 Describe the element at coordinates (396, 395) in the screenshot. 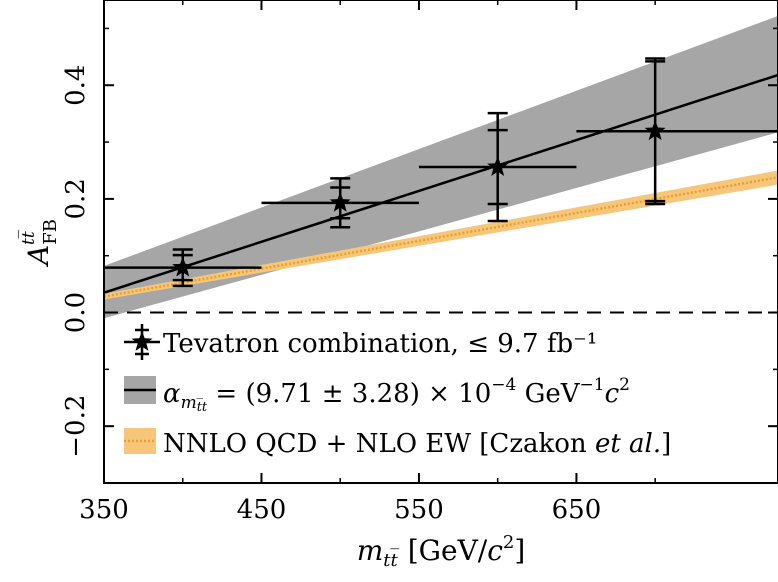

I see `legend-label-fit: αmt̅t = (9.71 ± 3.28) × 10−4 GeV−1c2` at that location.